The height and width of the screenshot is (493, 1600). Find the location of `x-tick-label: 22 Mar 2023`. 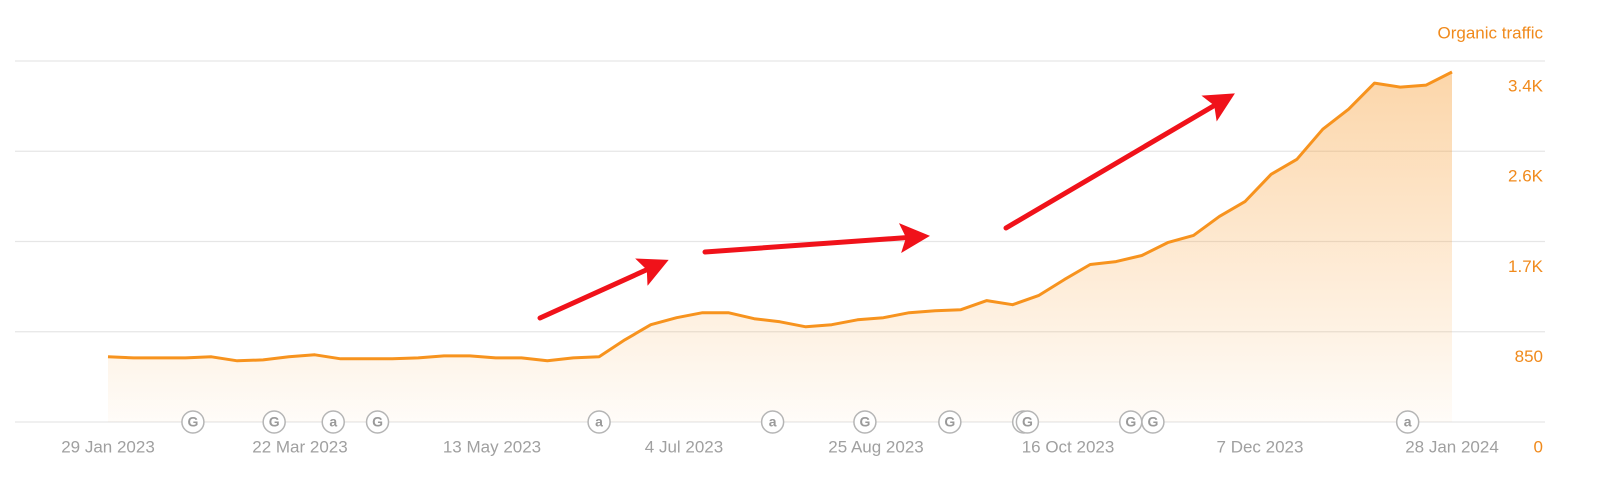

x-tick-label: 22 Mar 2023 is located at coordinates (299, 446).